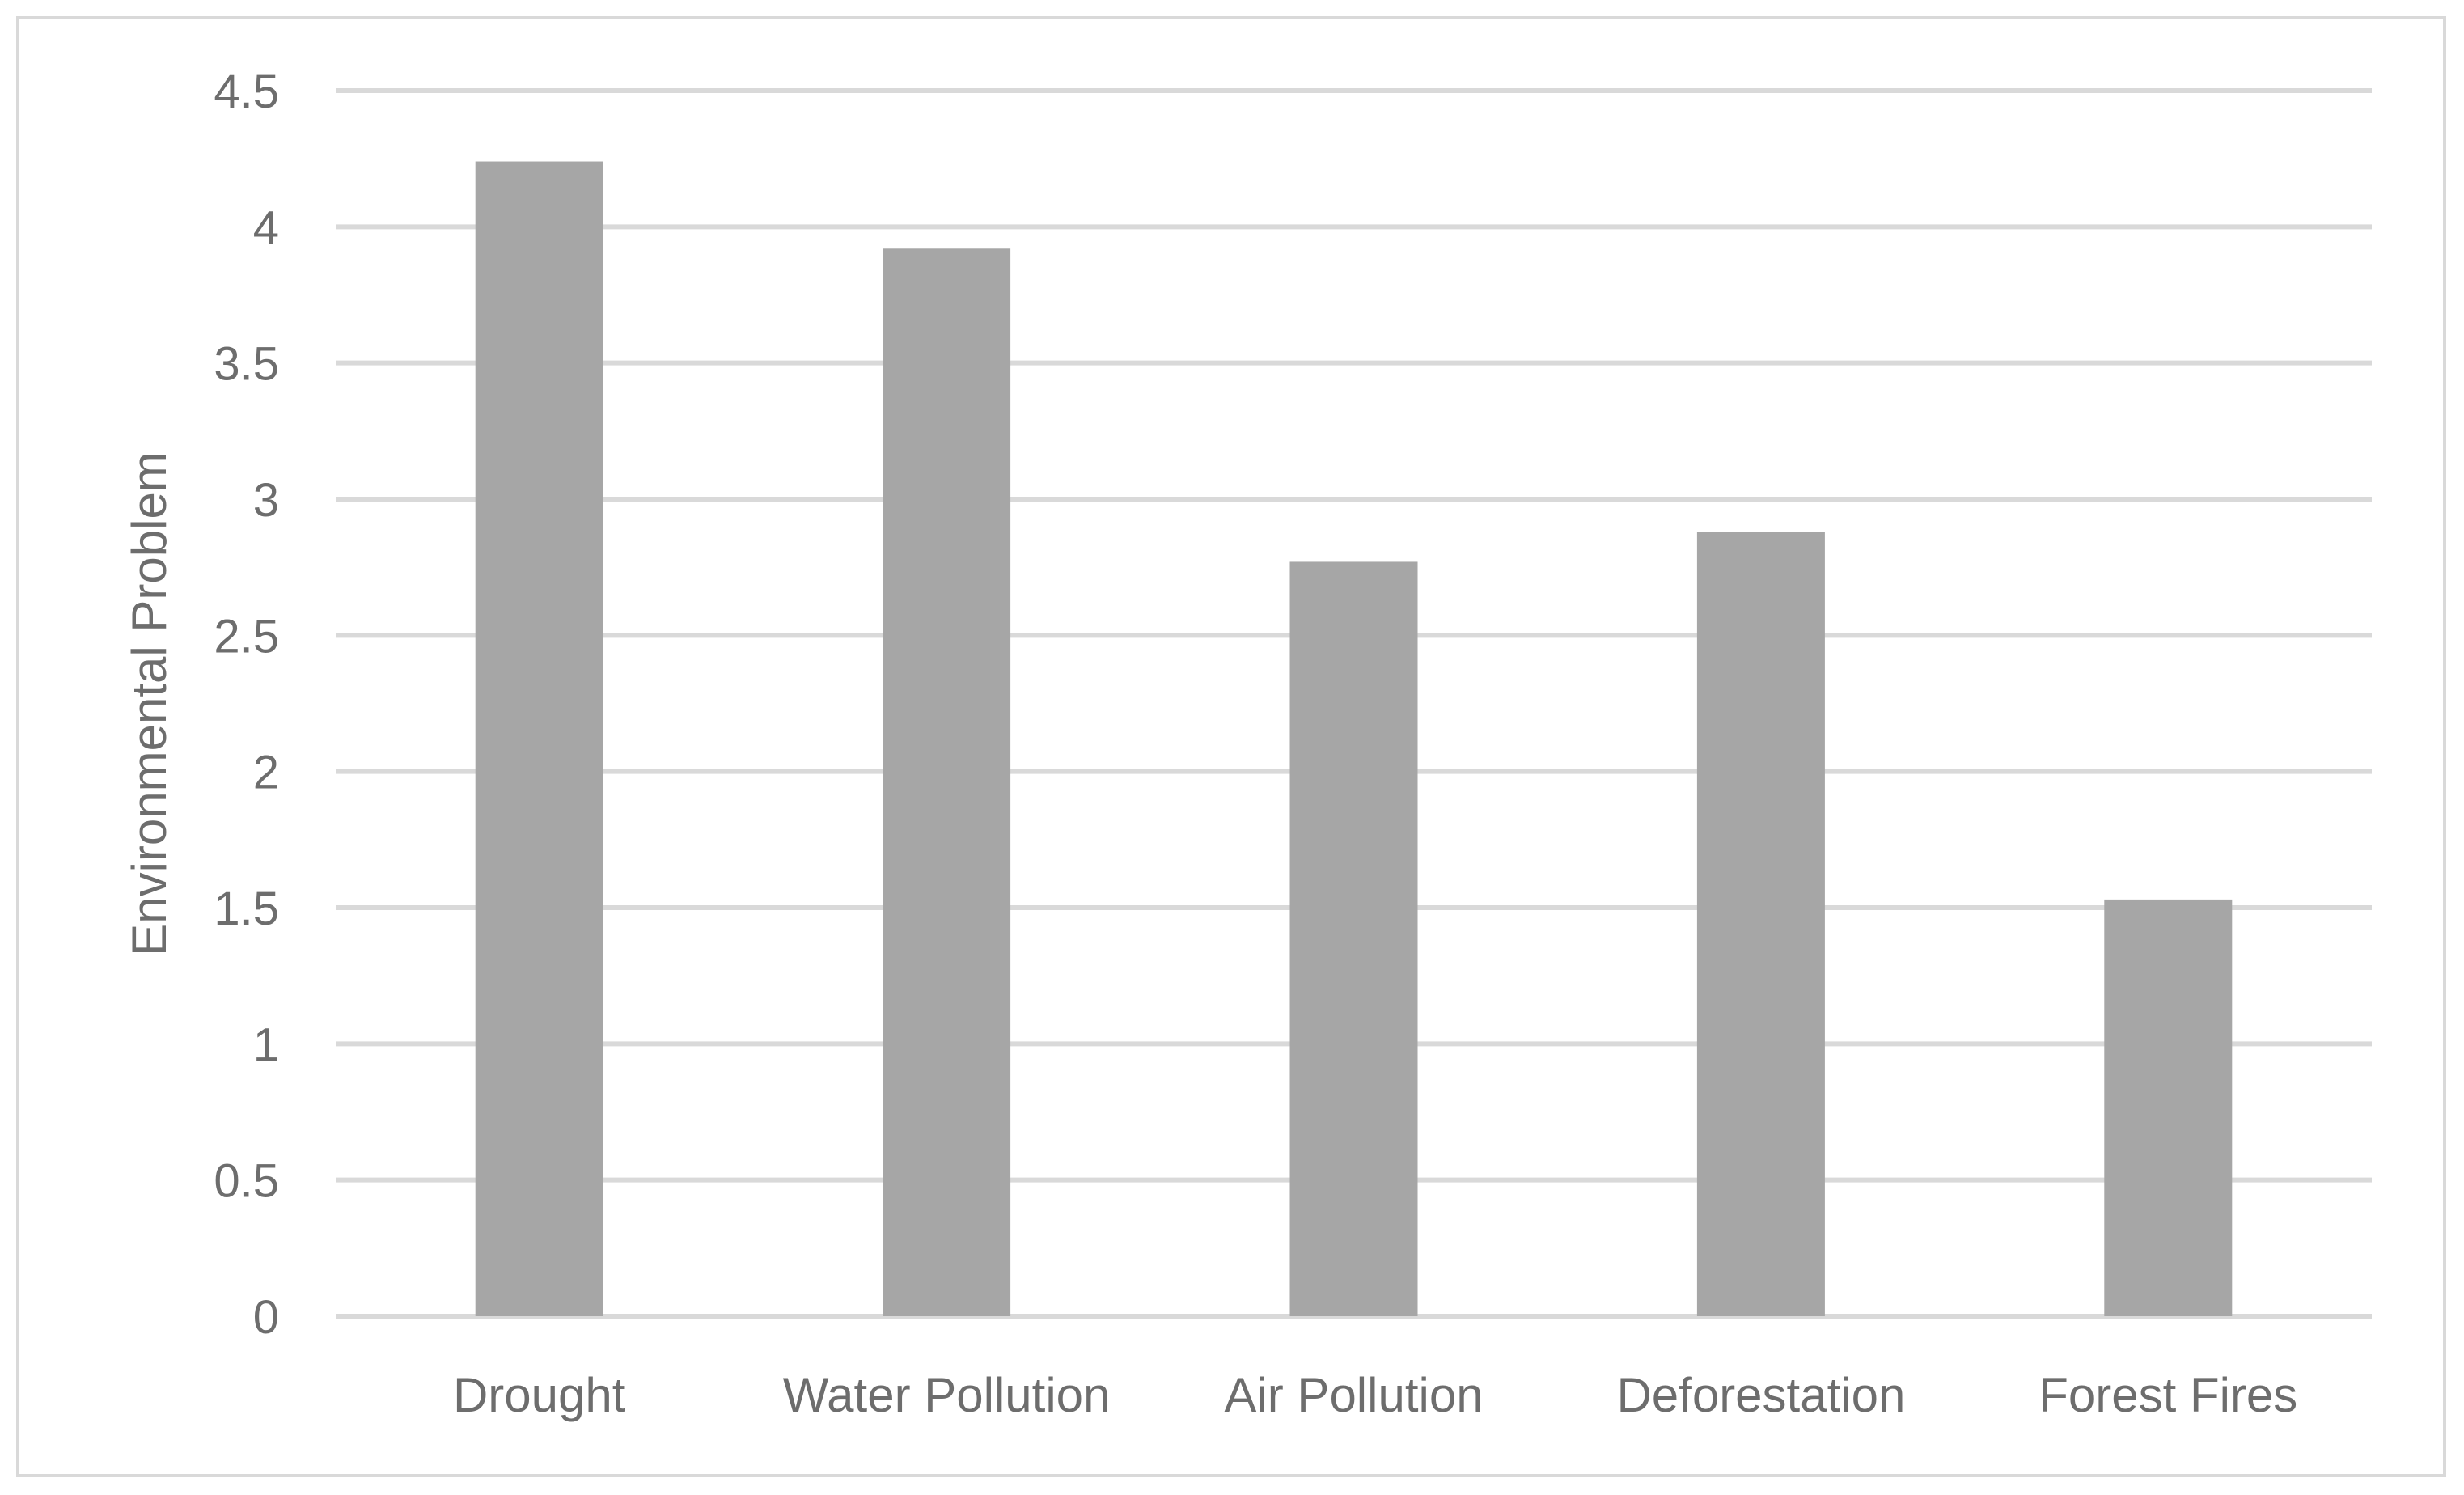 This screenshot has height=1495, width=2464. Describe the element at coordinates (246, 637) in the screenshot. I see `y-tick-label: 2.5` at that location.